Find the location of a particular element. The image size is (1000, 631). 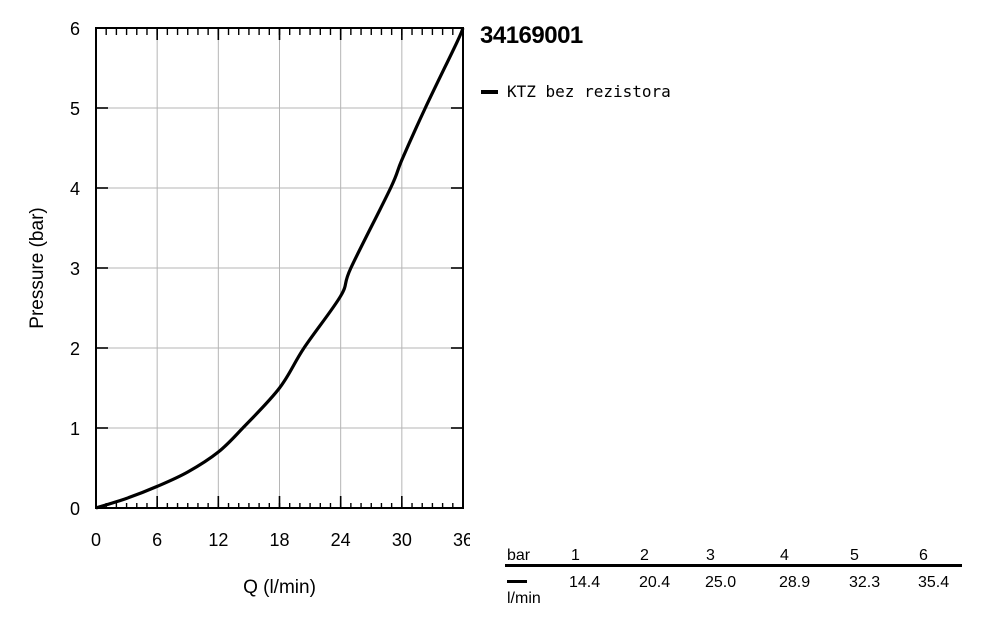

table-pressure-cell: 1 is located at coordinates (575, 555).